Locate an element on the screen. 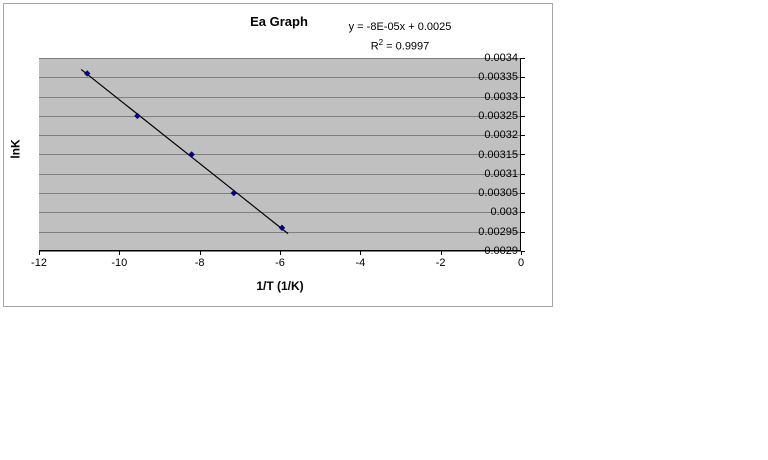  y-tick-label: 0.003 is located at coordinates (504, 212).